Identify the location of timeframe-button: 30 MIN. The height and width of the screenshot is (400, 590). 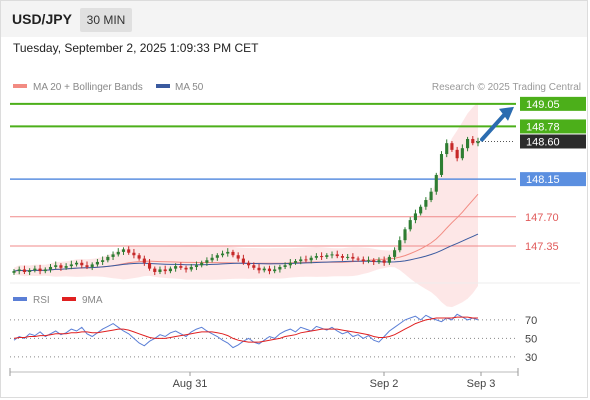
(106, 20).